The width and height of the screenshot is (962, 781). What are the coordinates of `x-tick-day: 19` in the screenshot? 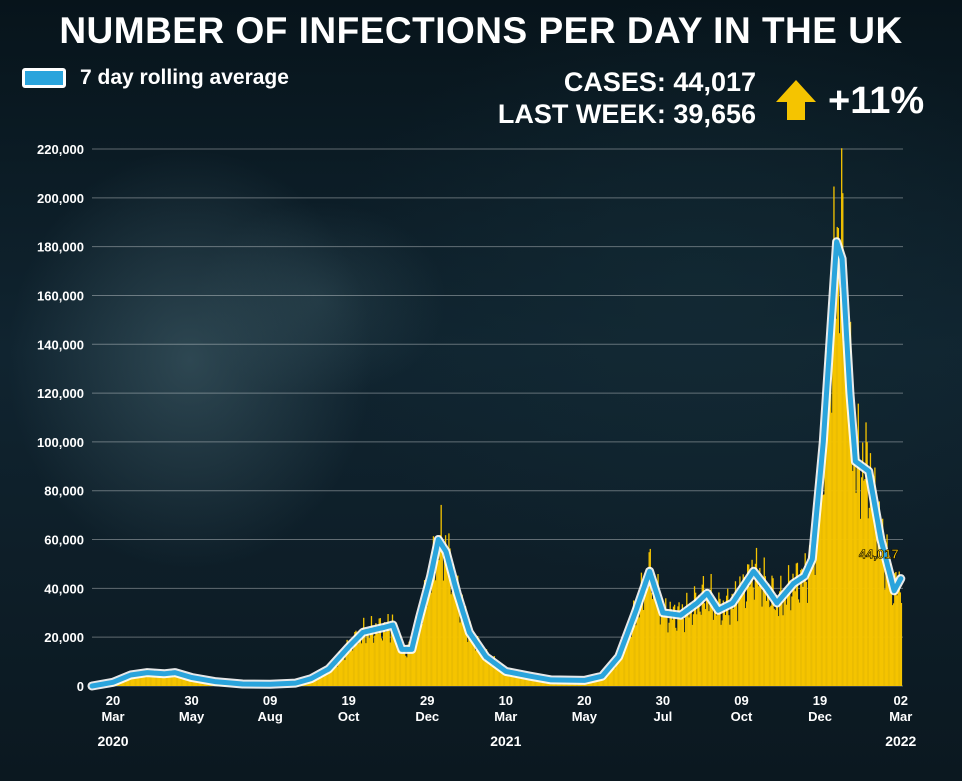 It's located at (820, 700).